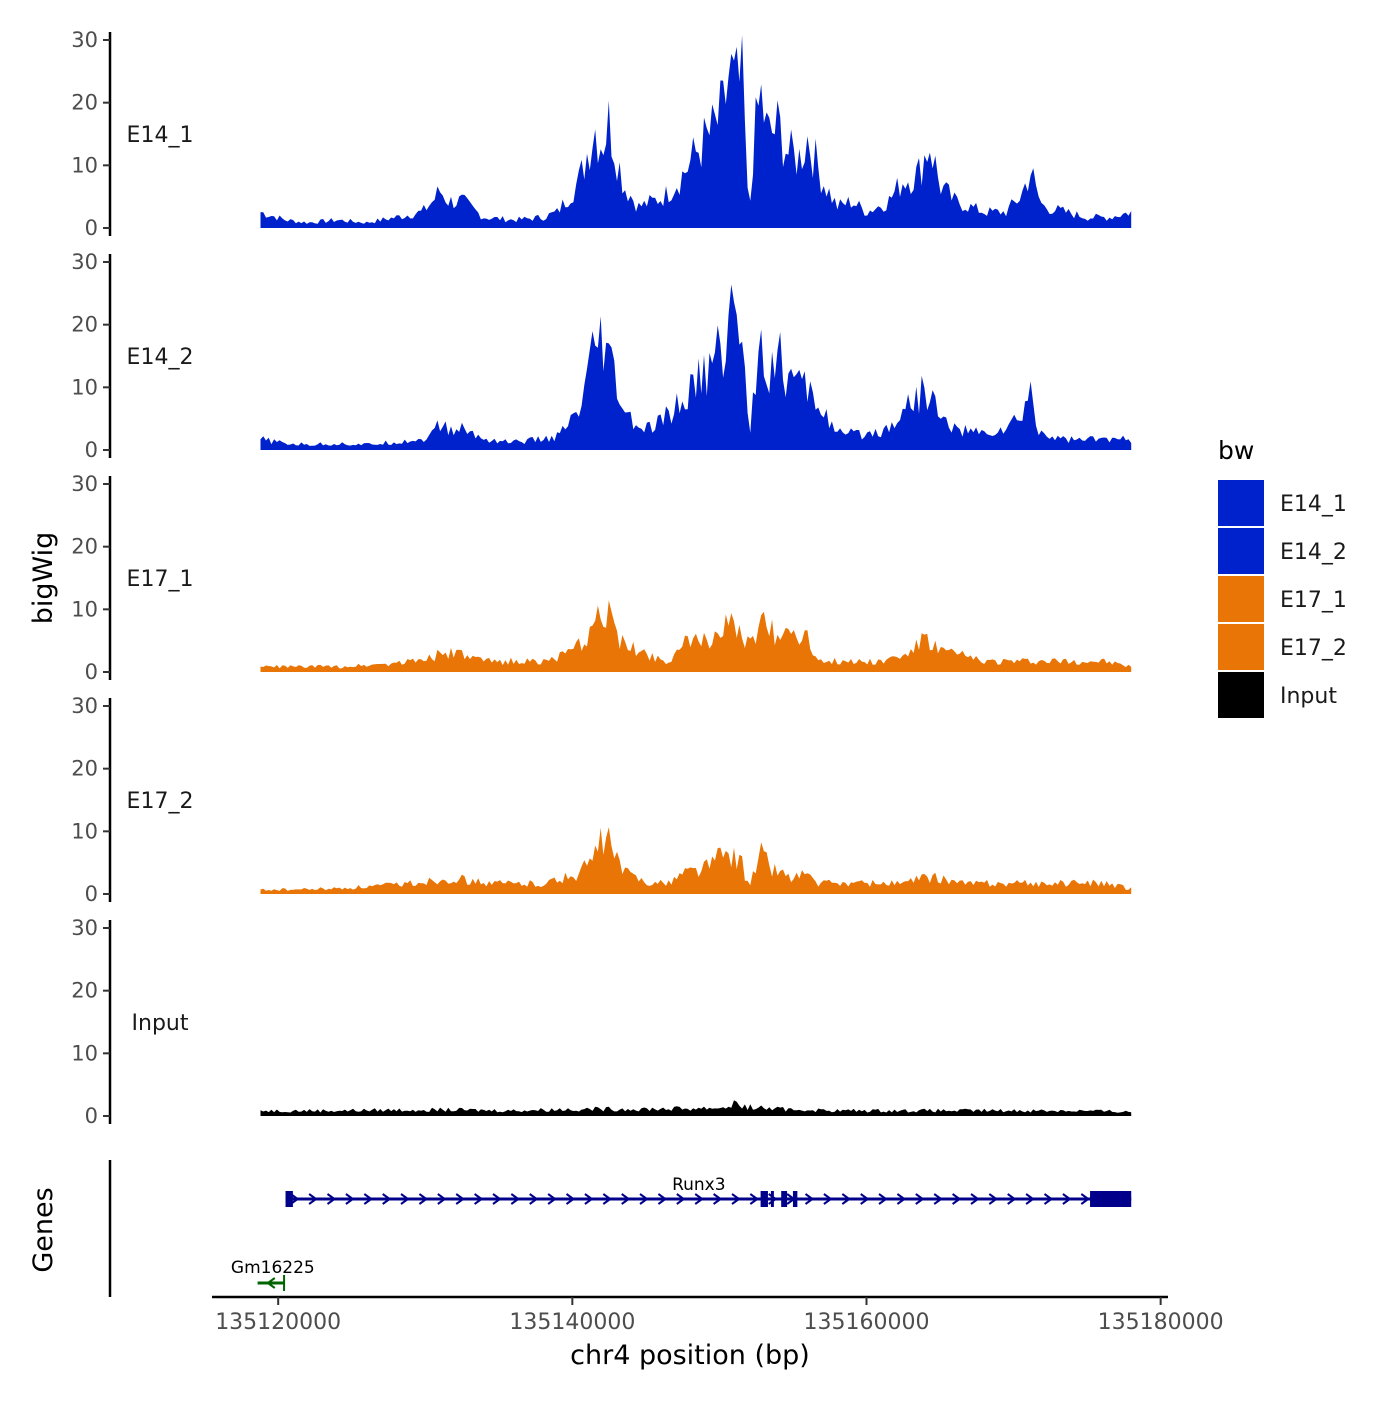 The width and height of the screenshot is (1400, 1404). Describe the element at coordinates (84, 831) in the screenshot. I see `y-tick-label-e17-2-10: 10` at that location.